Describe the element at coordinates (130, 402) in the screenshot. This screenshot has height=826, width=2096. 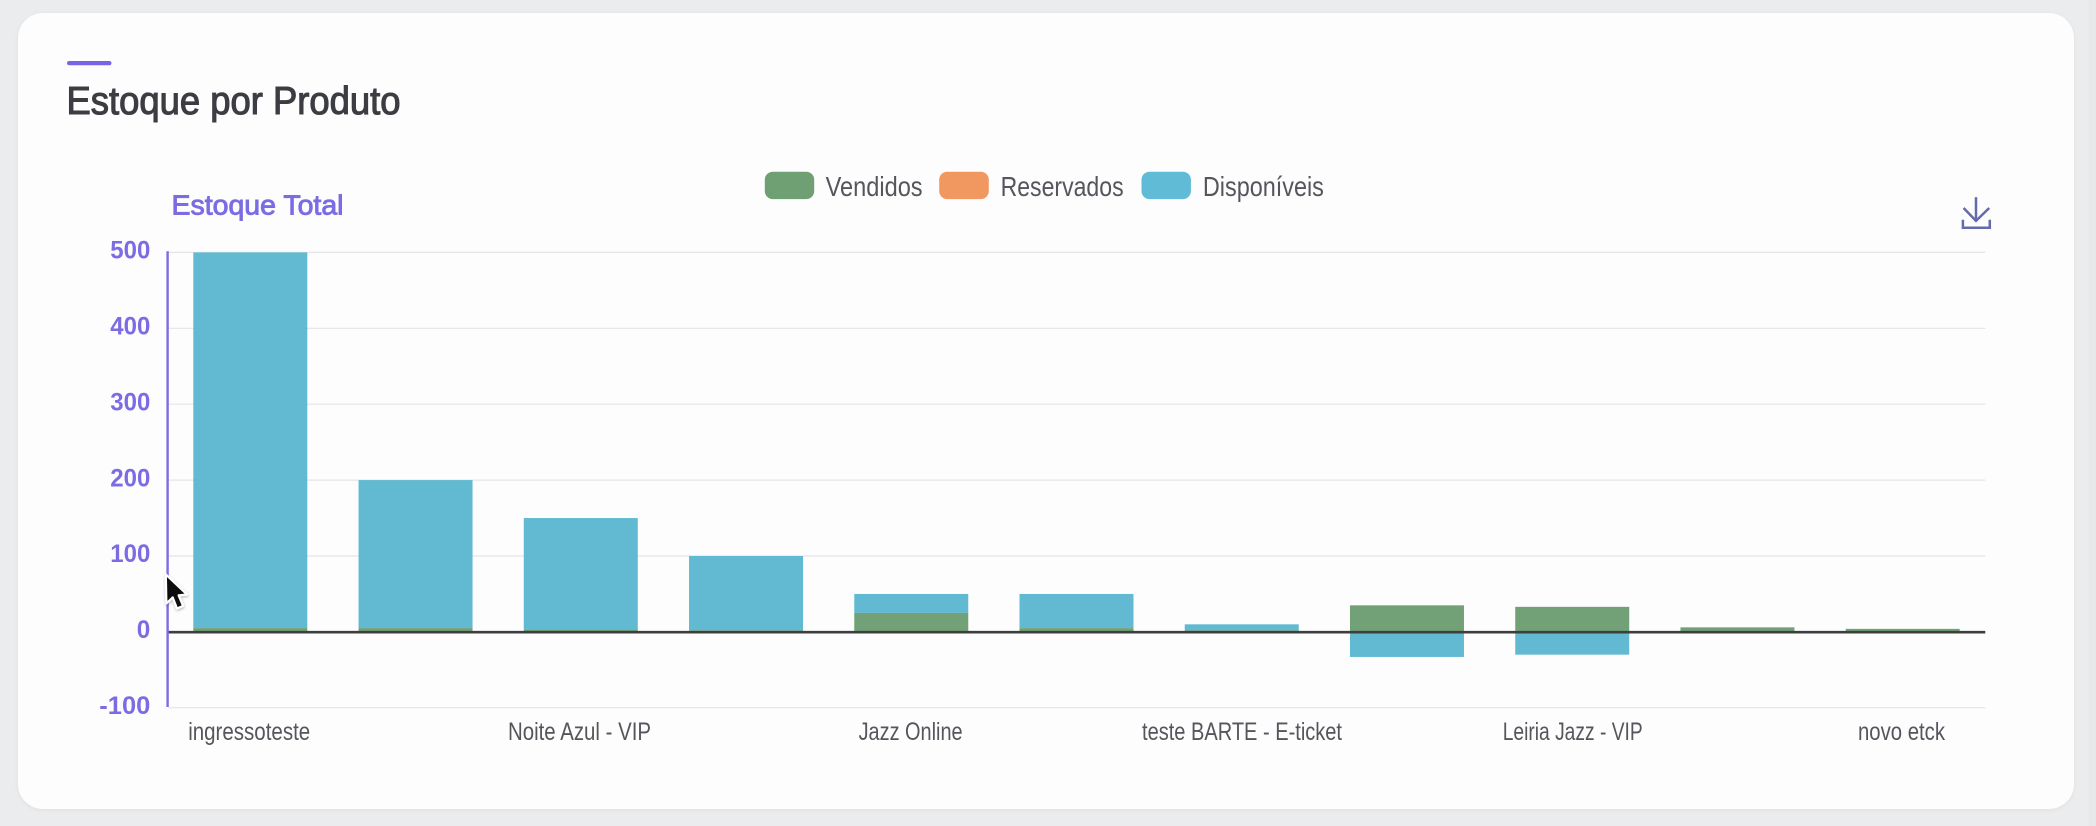
I see `svg-text: 300` at that location.